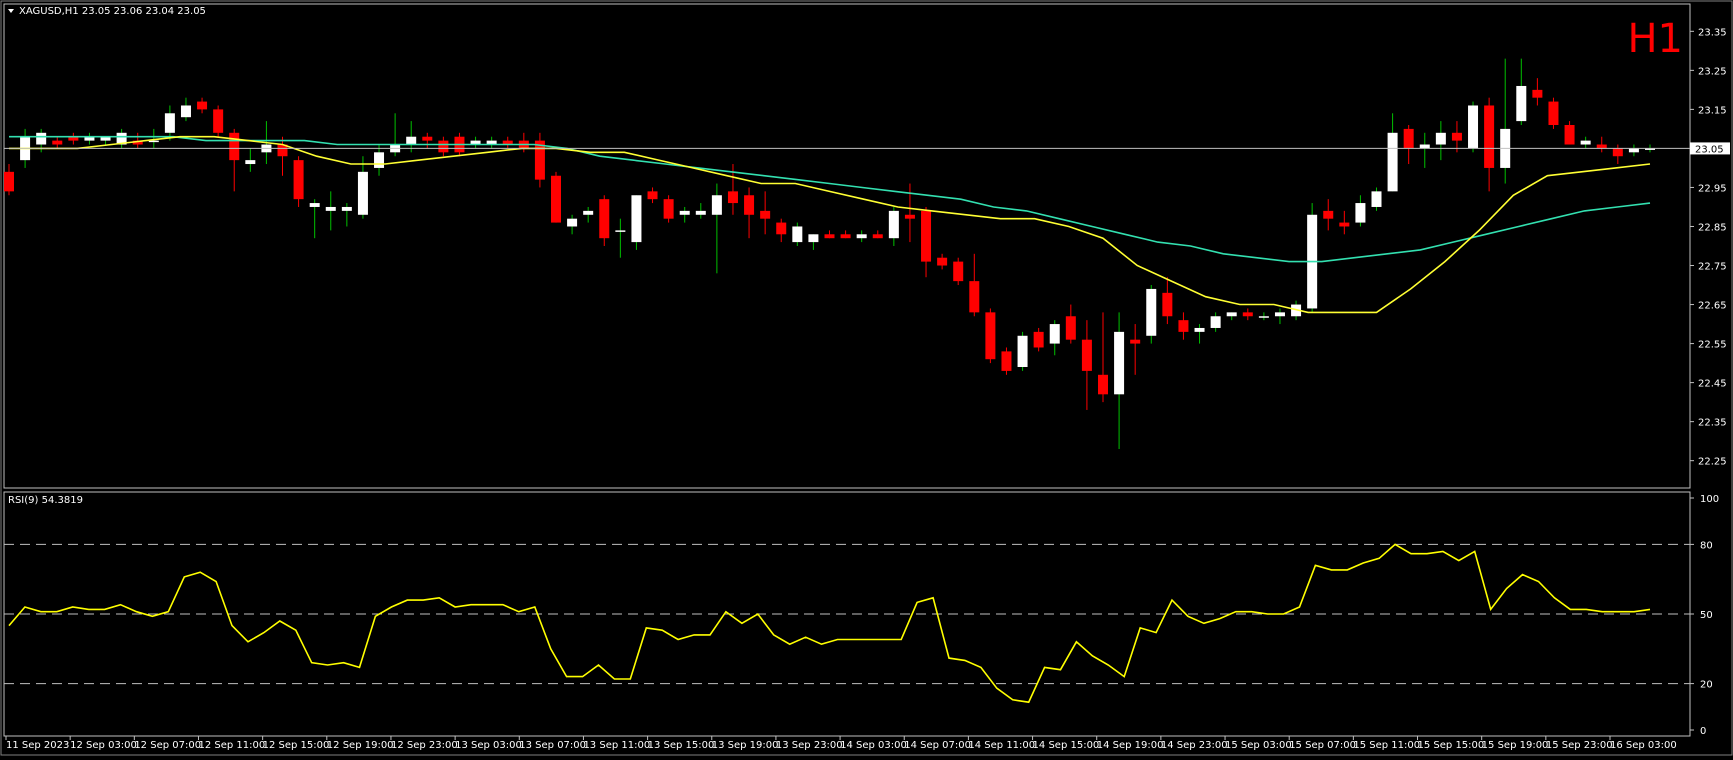  Describe the element at coordinates (231, 745) in the screenshot. I see `time-tick-label: 12 Sep 11:00` at that location.